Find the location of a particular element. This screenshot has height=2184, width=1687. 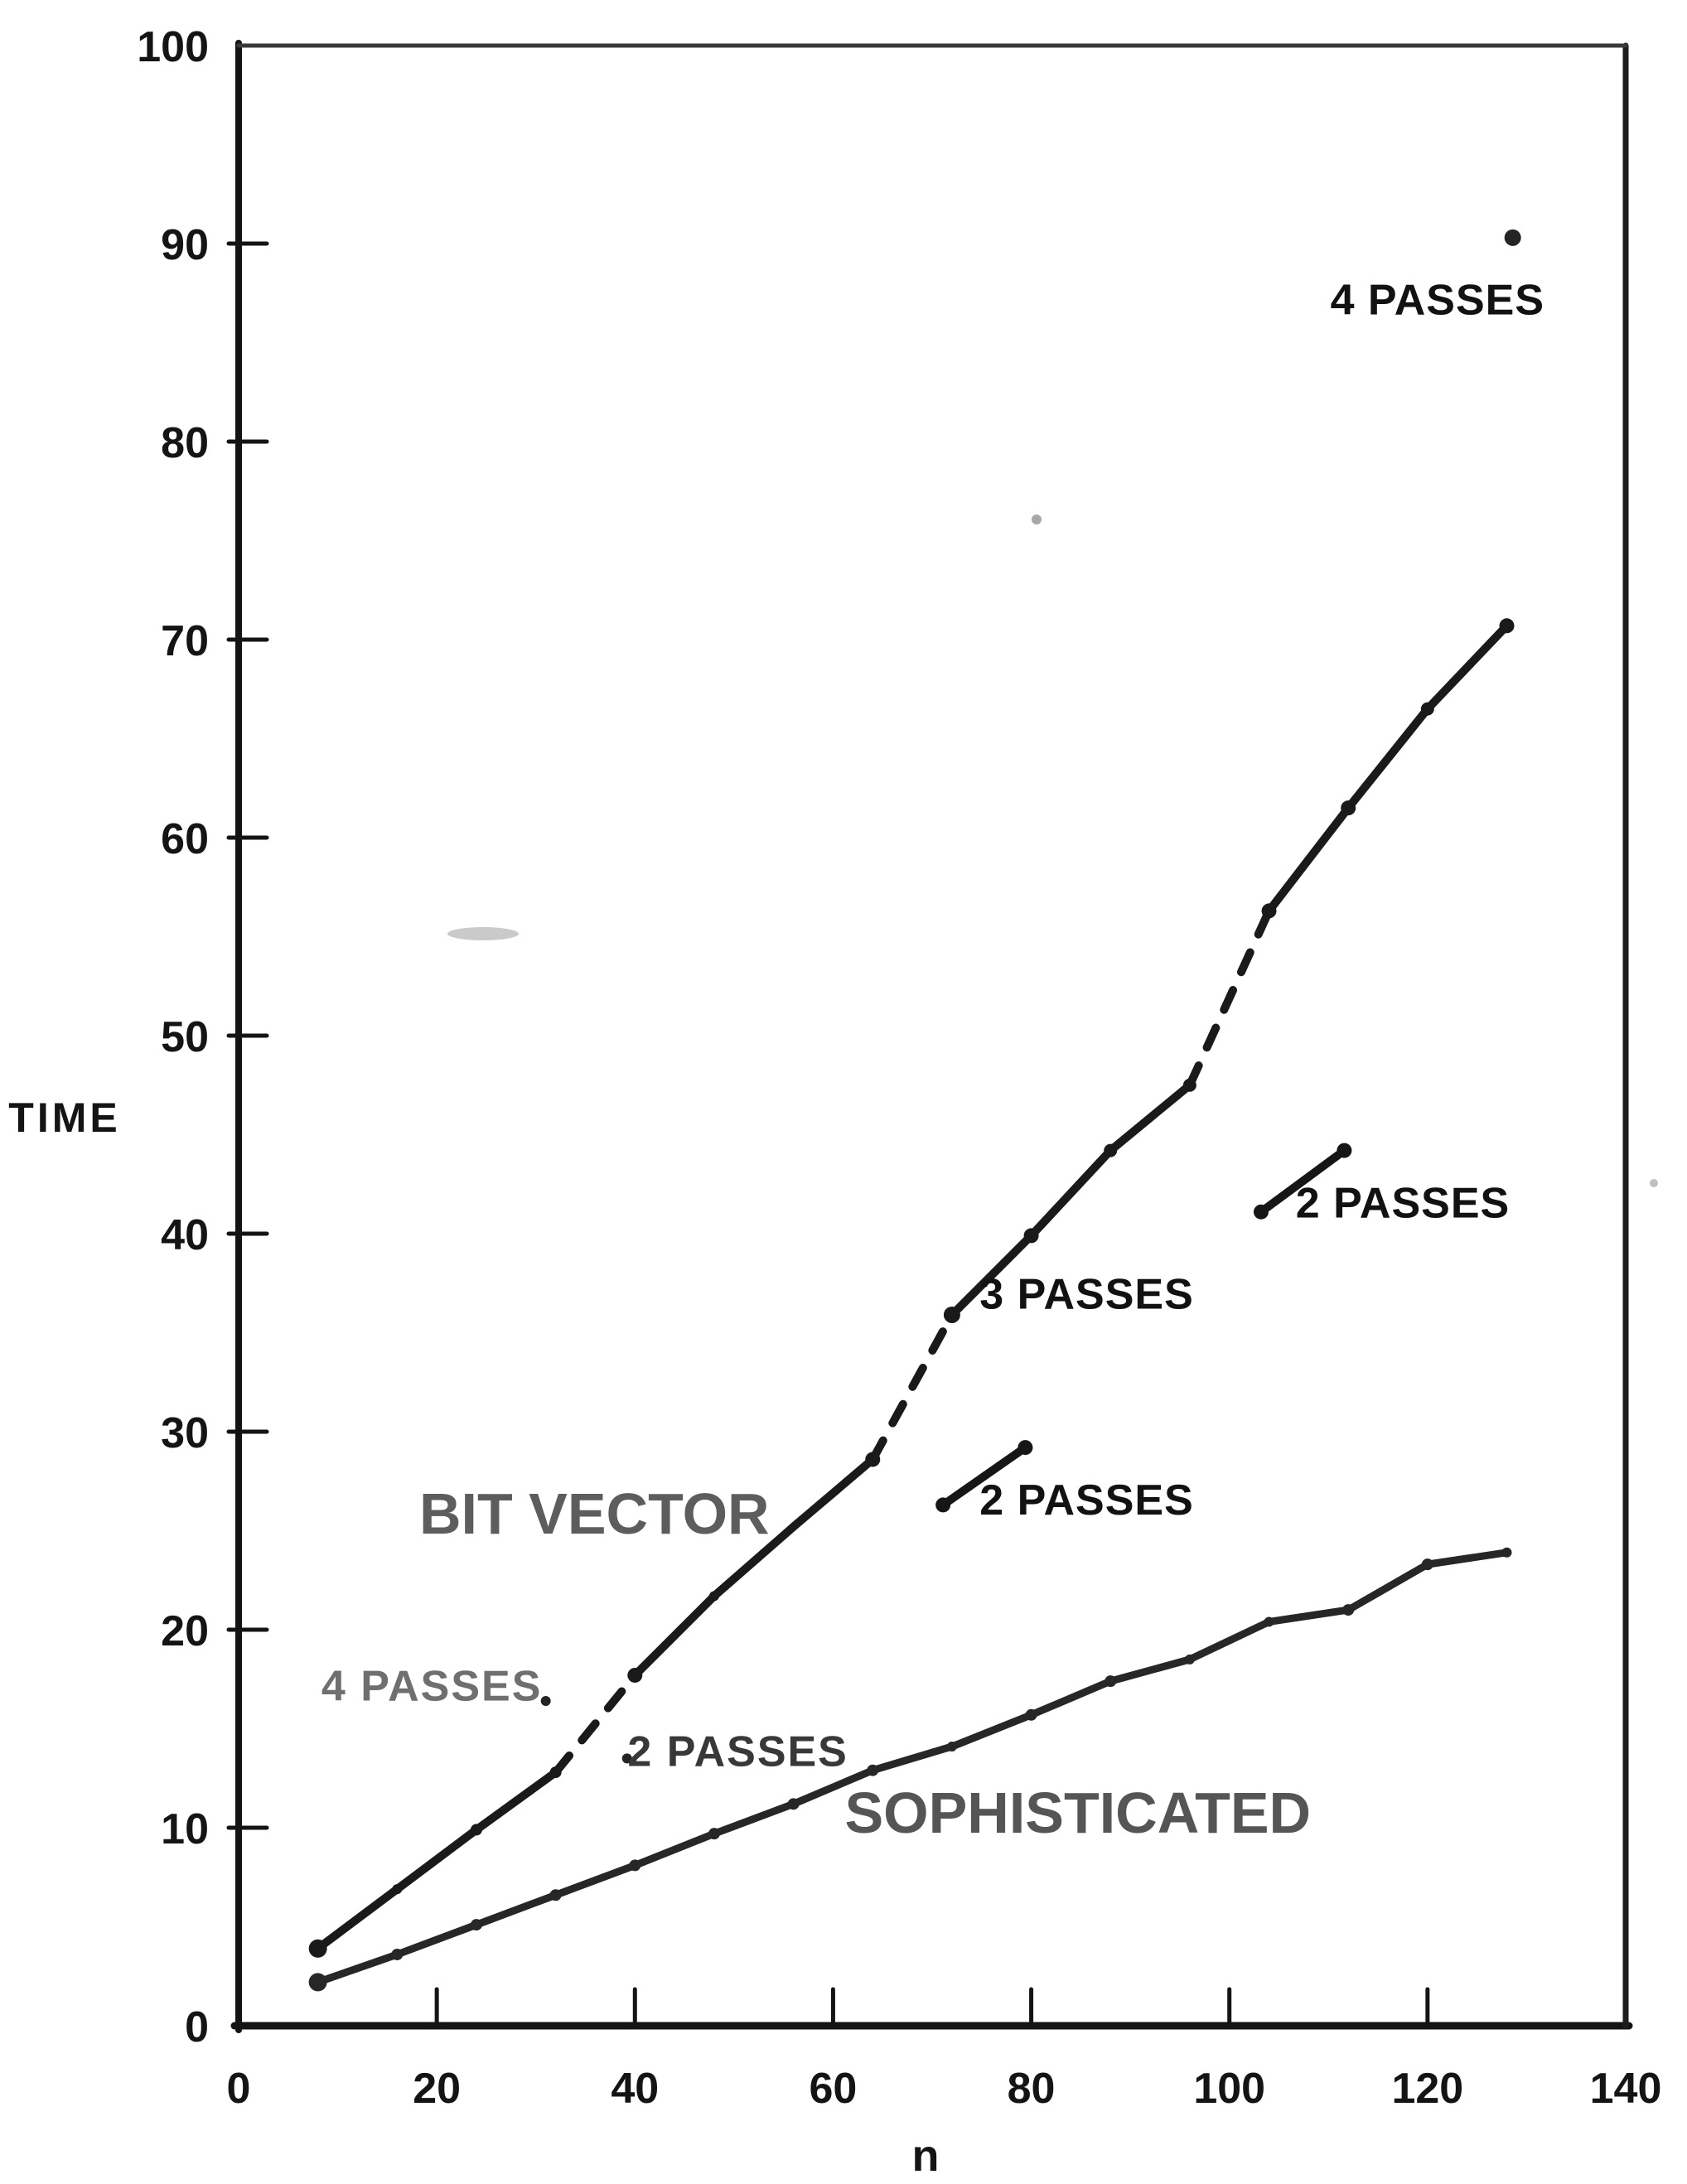

y-tick-label: 100 is located at coordinates (173, 47).